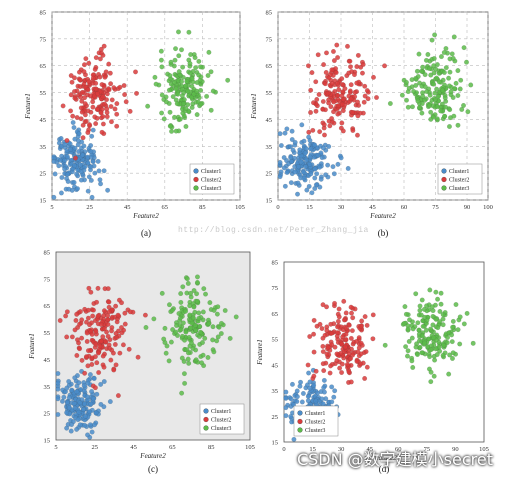  I want to click on x-tick-label: 105, so click(250, 447).